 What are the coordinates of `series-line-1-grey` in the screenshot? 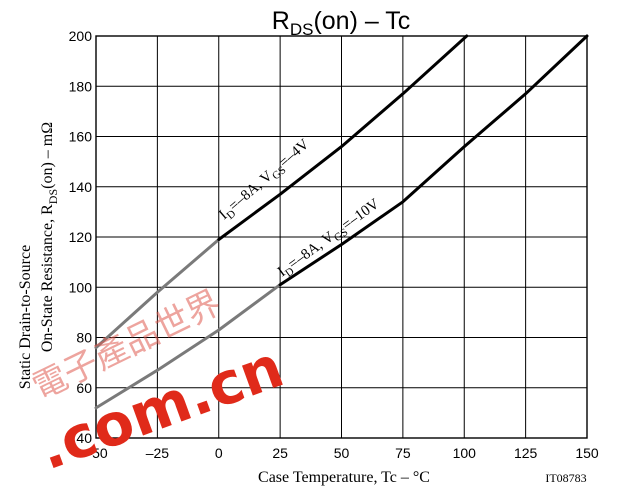 It's located at (188, 346).